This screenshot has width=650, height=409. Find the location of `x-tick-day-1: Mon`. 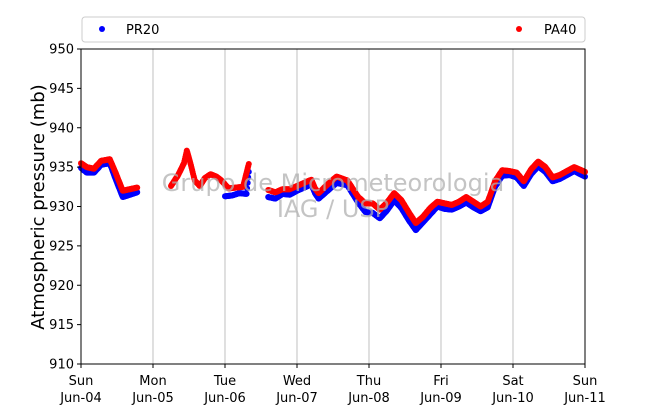

x-tick-day-1: Mon is located at coordinates (152, 381).